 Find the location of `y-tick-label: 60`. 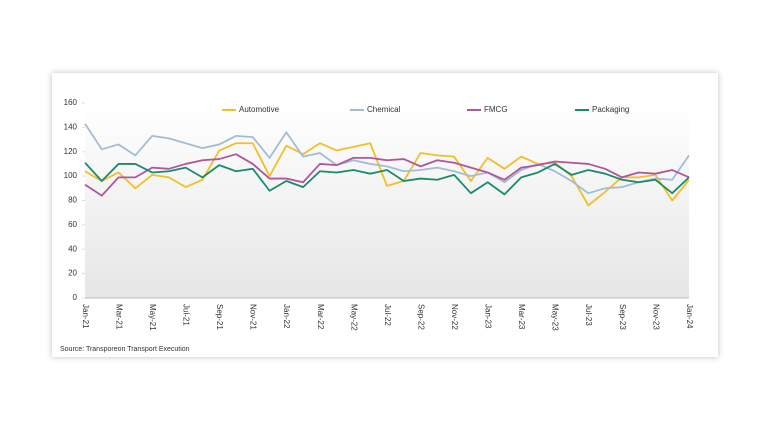

y-tick-label: 60 is located at coordinates (72, 224).